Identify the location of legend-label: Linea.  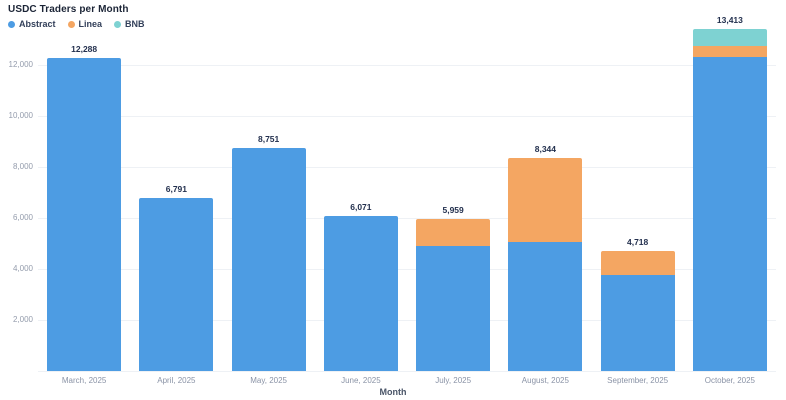
(90, 24).